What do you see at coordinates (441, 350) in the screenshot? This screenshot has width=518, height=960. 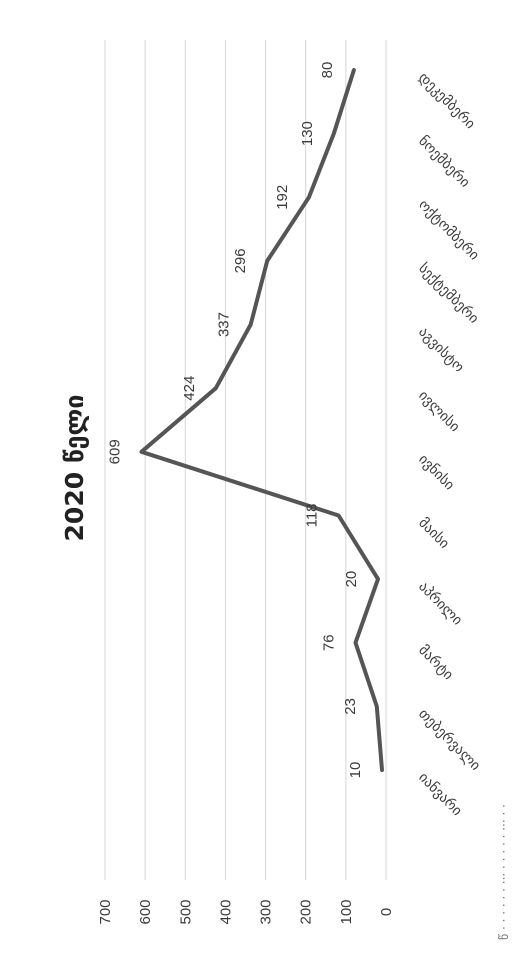 I see `category-label: აგვისტო` at bounding box center [441, 350].